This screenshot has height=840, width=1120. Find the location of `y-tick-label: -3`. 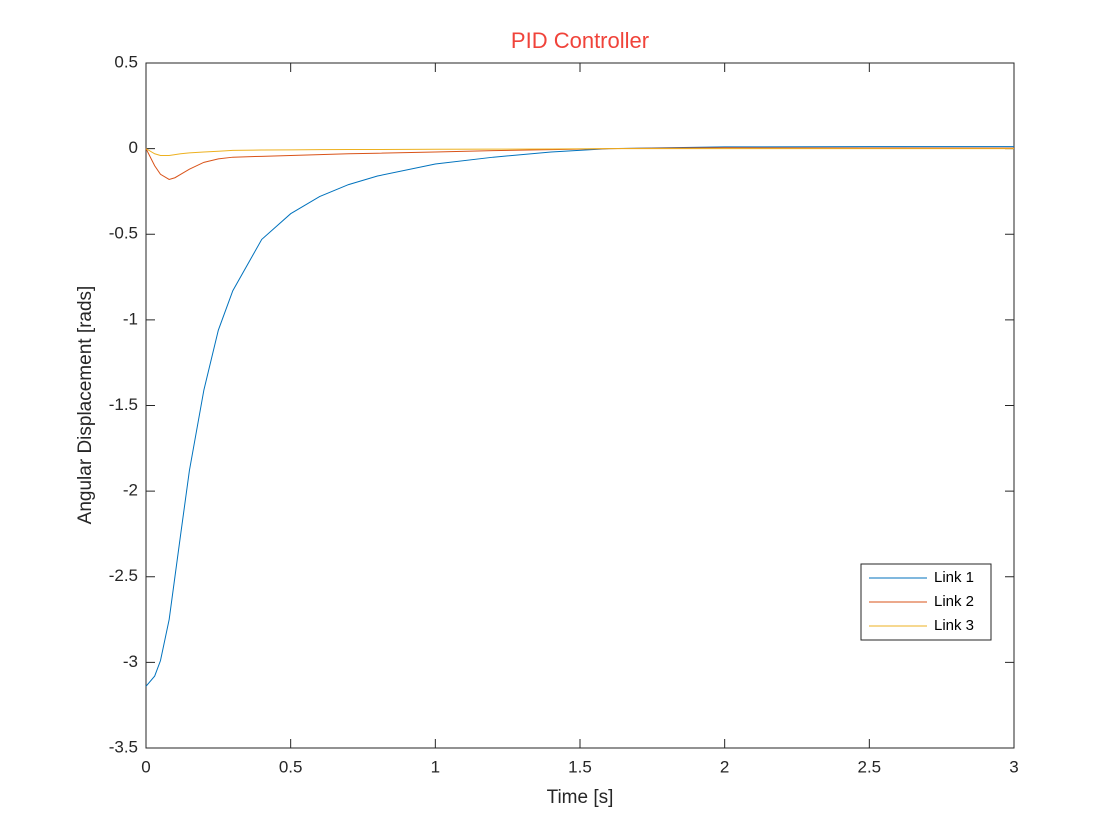

y-tick-label: -3 is located at coordinates (130, 661).